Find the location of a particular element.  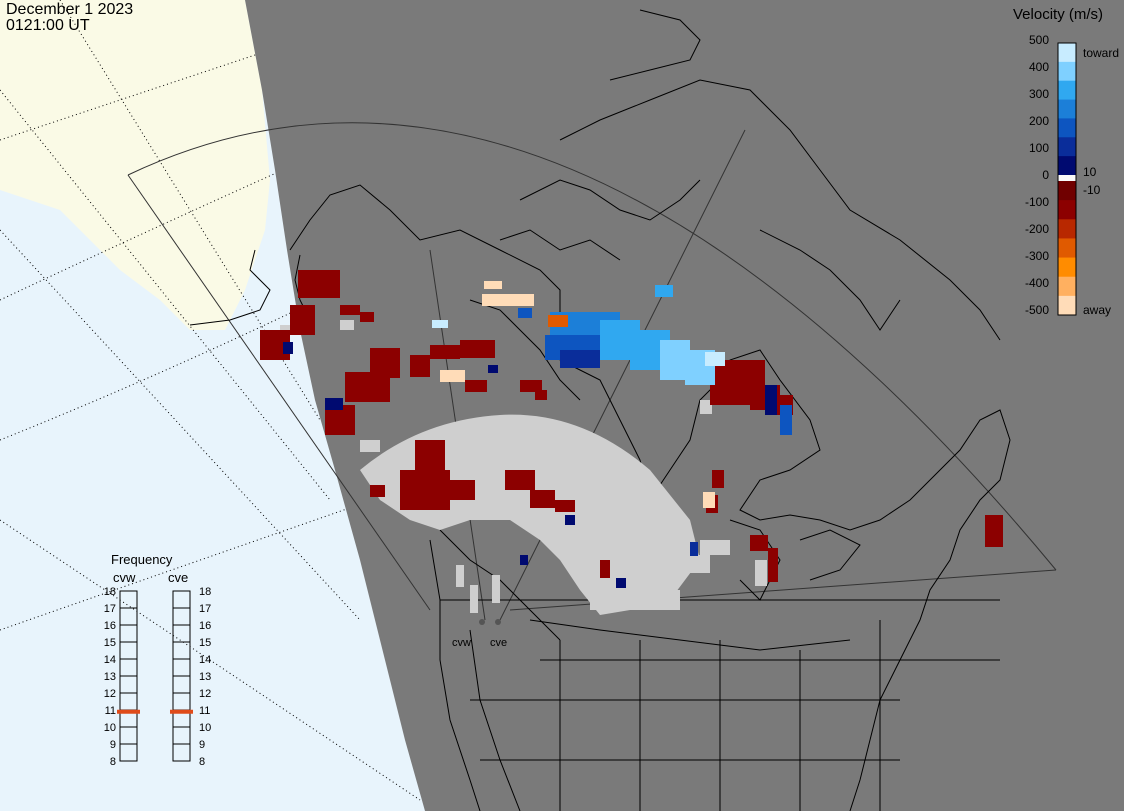

vtick-400: 400 is located at coordinates (1039, 67).